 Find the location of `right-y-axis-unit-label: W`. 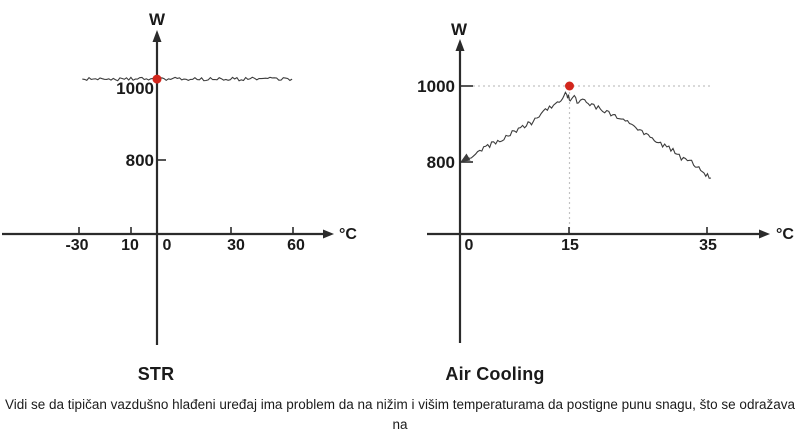

right-y-axis-unit-label: W is located at coordinates (459, 29).